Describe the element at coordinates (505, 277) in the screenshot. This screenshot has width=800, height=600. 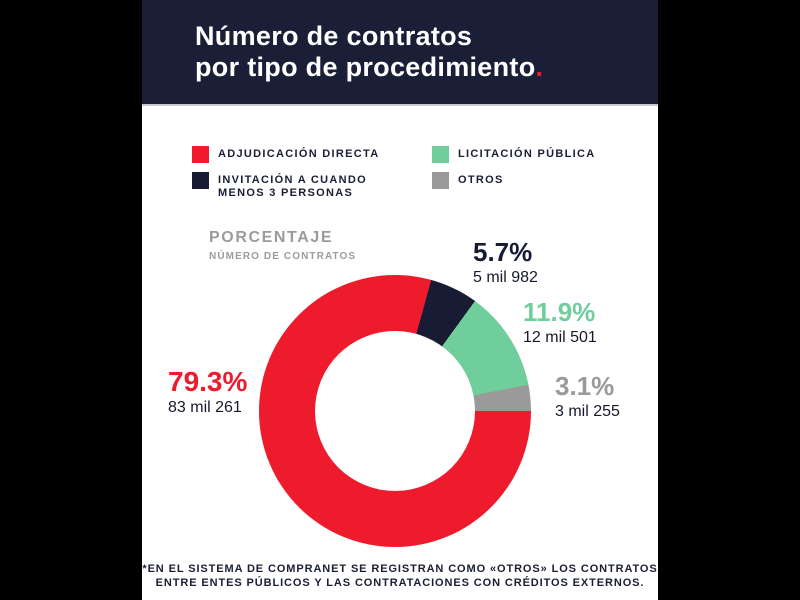
I see `value-label: 5 mil 982` at that location.